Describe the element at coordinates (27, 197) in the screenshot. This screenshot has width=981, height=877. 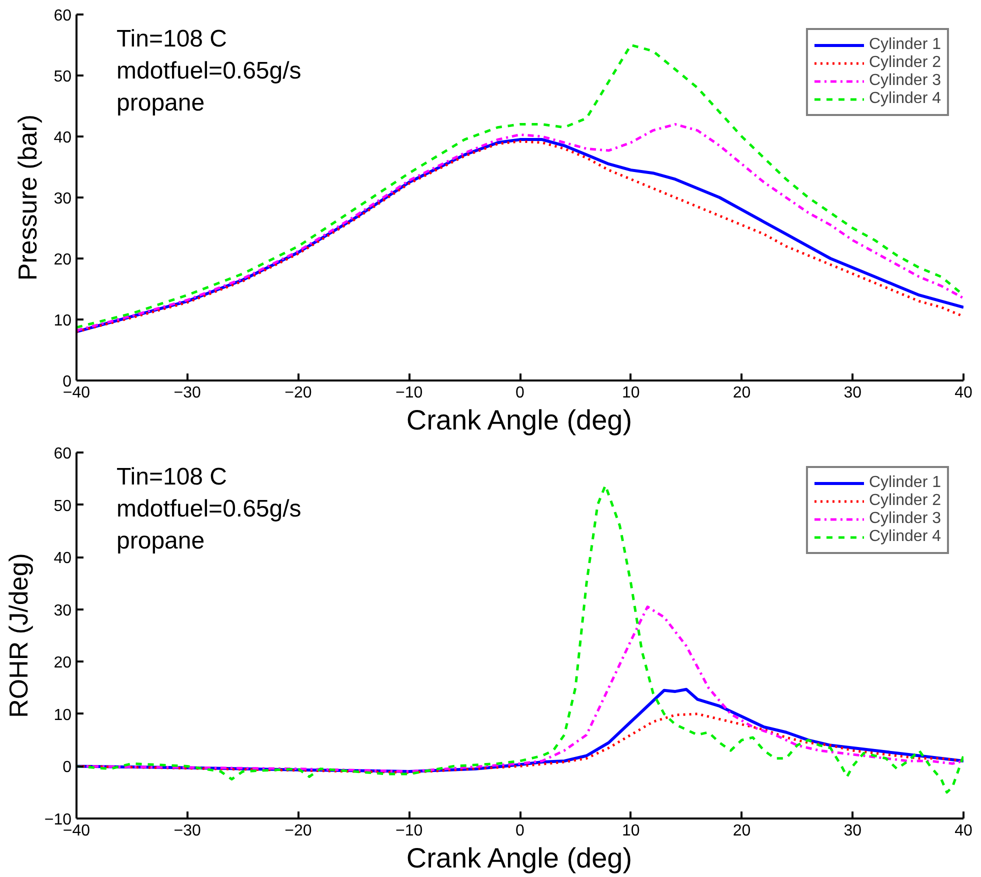
I see `y-axis-title: Pressure (bar)` at that location.